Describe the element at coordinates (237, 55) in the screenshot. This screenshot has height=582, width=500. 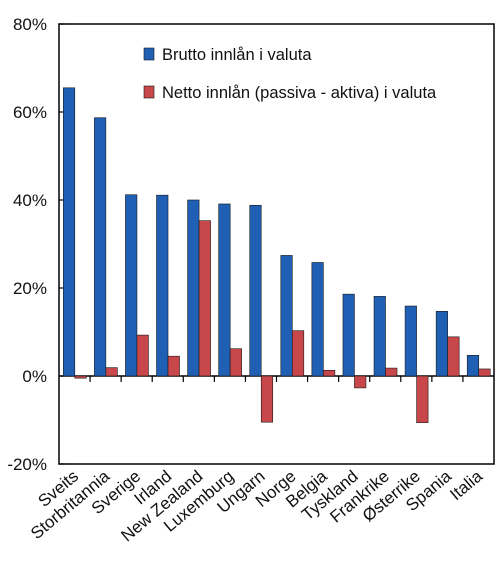
I see `legend-label-brutto: Brutto innlån i valuta` at that location.